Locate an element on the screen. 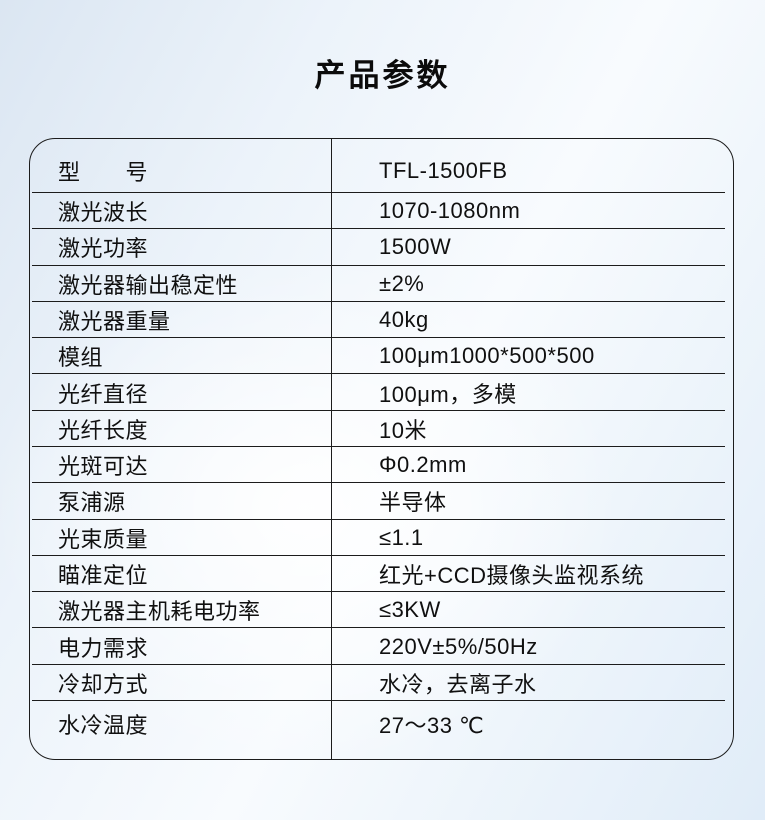 The image size is (765, 820). spec-value: 1500W is located at coordinates (532, 247).